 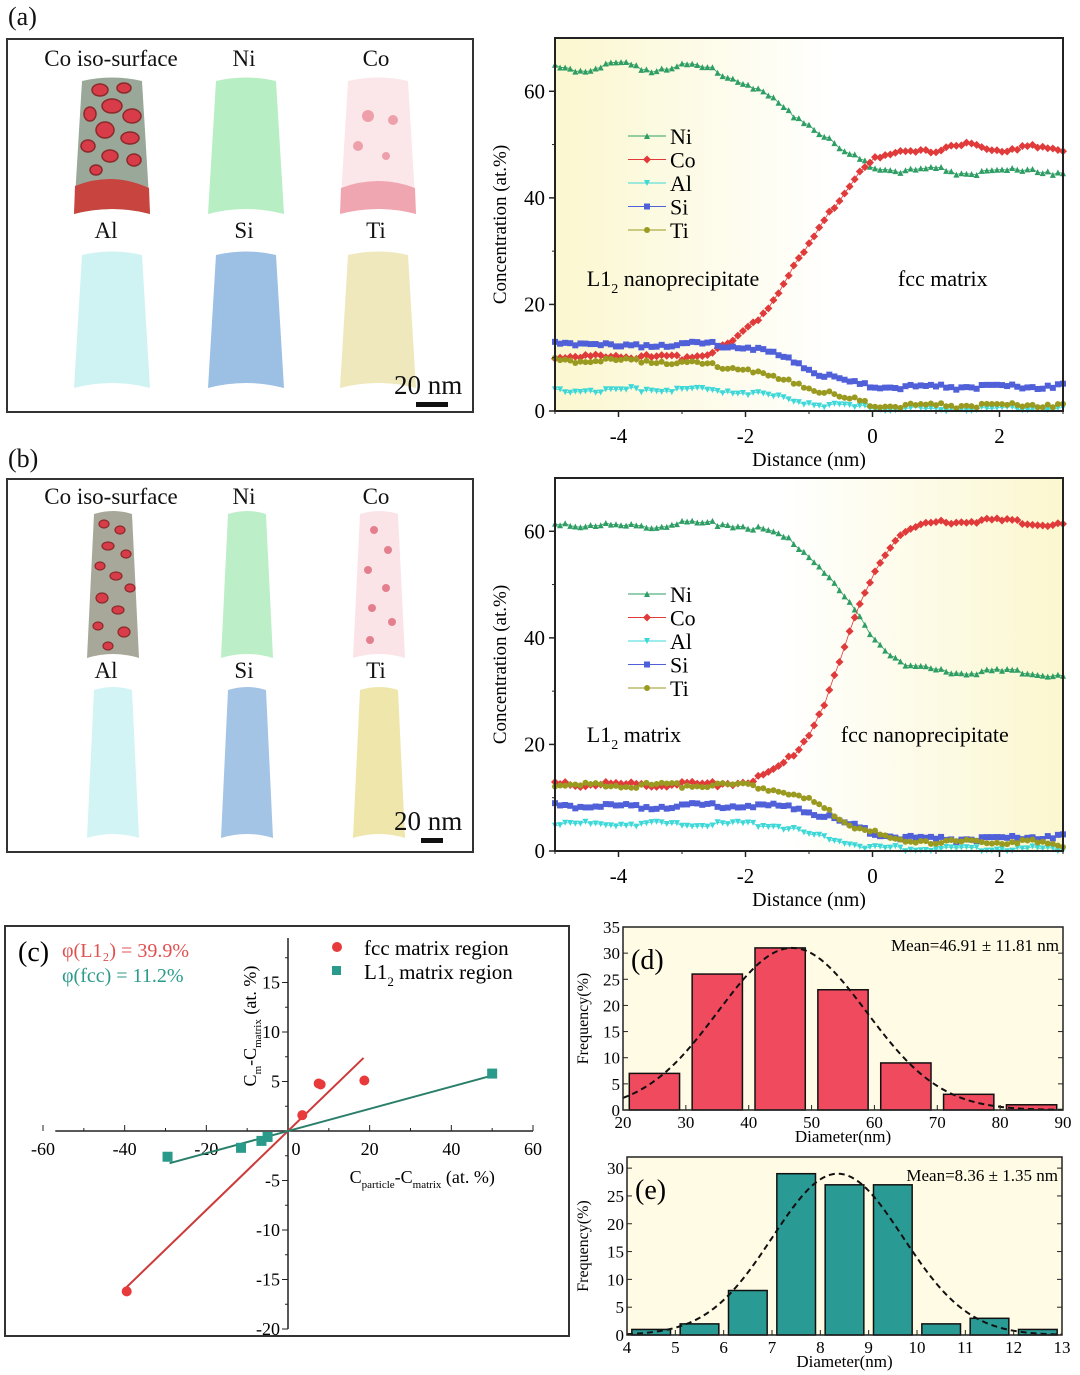 I want to click on y-axis-label: Concentration (at.%), so click(x=500, y=664).